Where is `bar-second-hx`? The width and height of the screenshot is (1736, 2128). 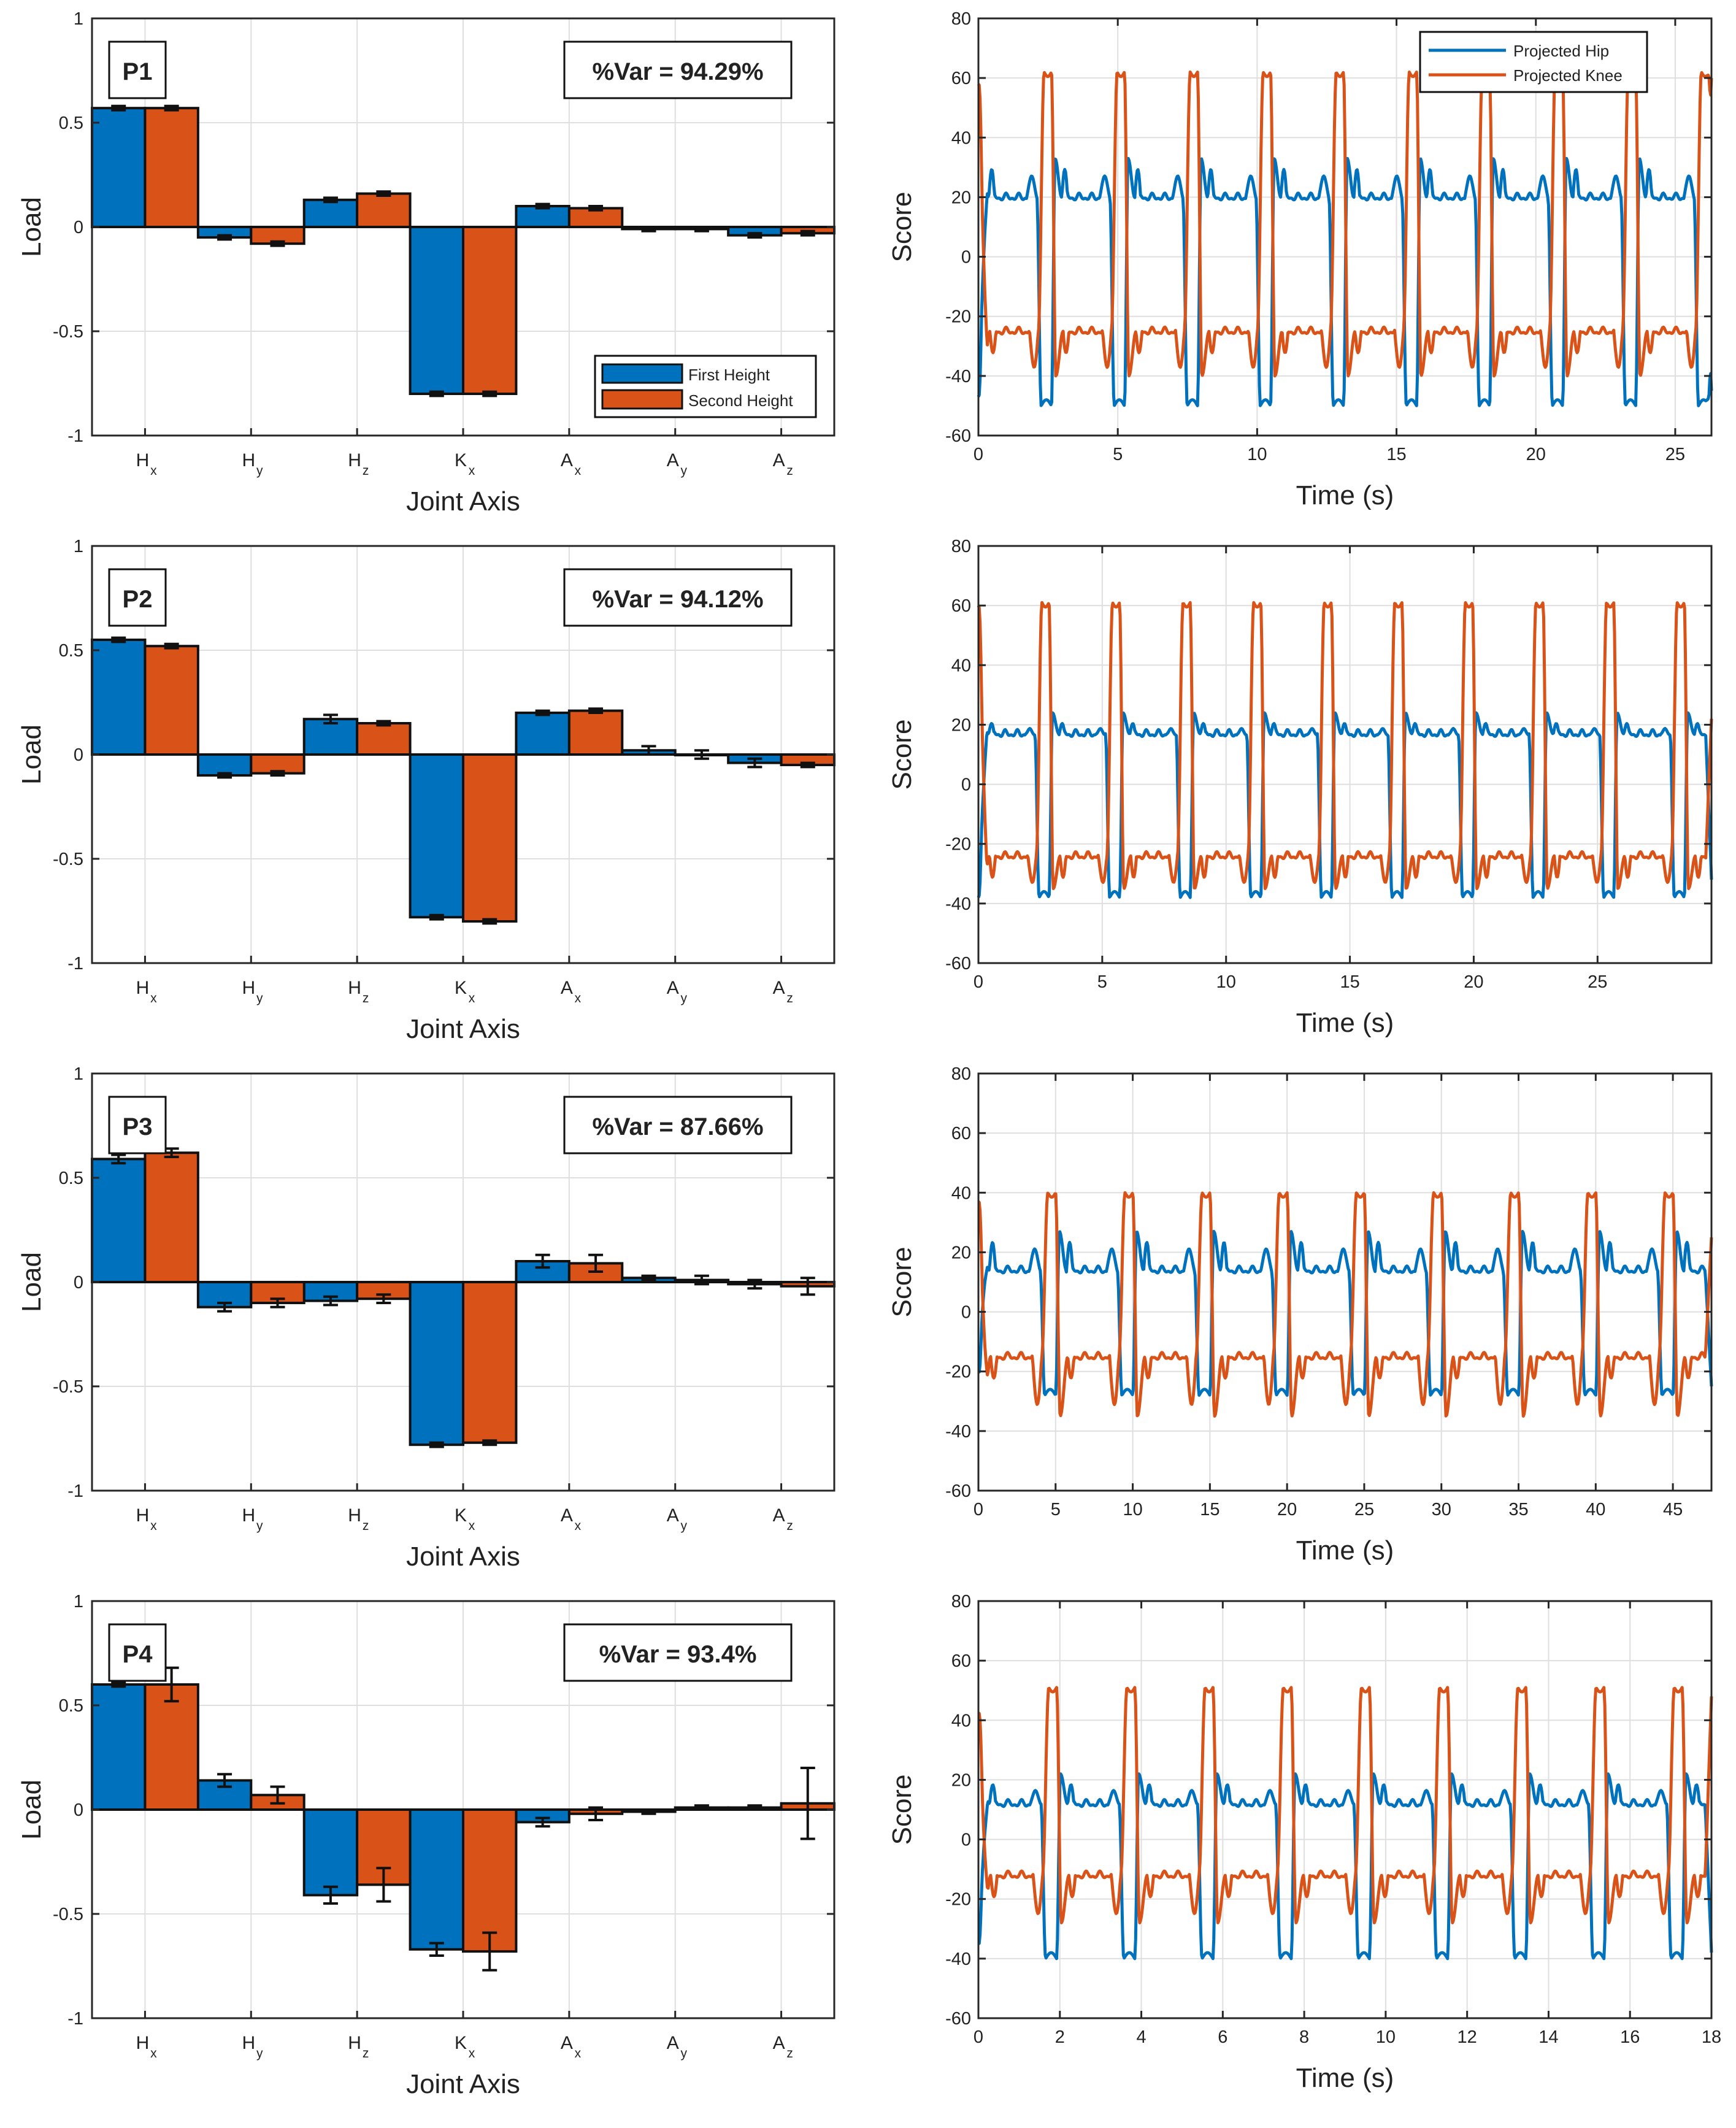
bar-second-hx is located at coordinates (171, 168).